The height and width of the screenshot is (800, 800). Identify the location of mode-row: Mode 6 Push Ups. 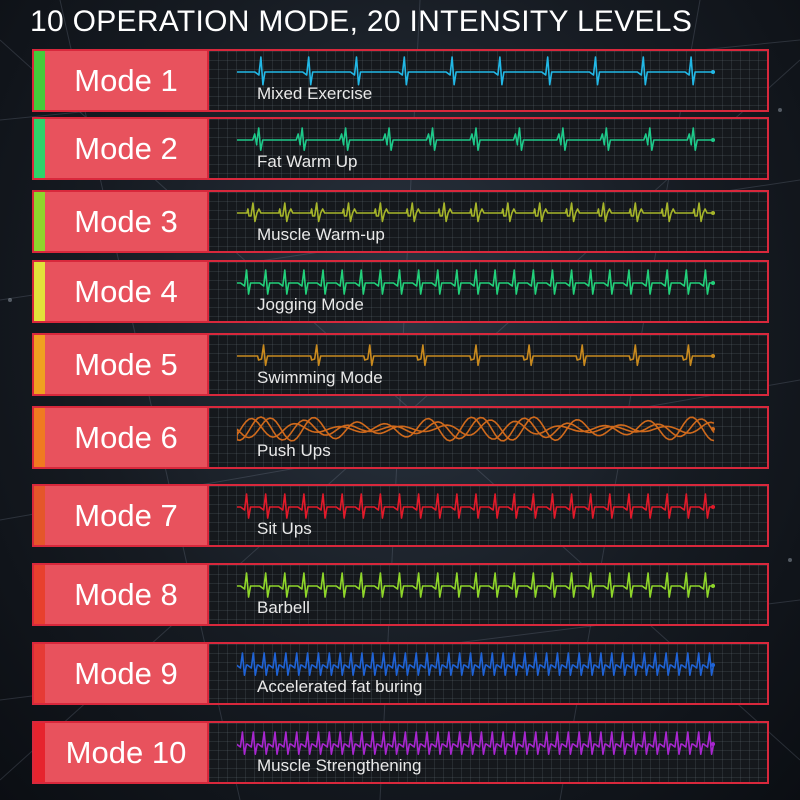
(400, 437).